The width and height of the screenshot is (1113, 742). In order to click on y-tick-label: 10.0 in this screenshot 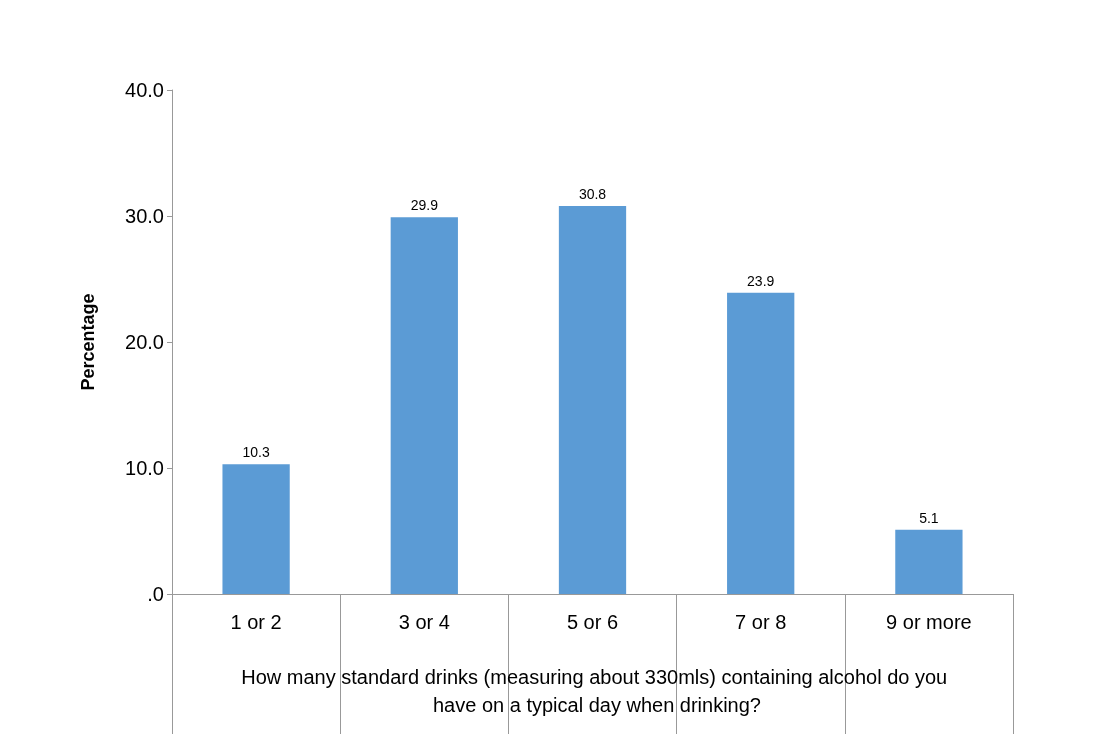, I will do `click(144, 468)`.